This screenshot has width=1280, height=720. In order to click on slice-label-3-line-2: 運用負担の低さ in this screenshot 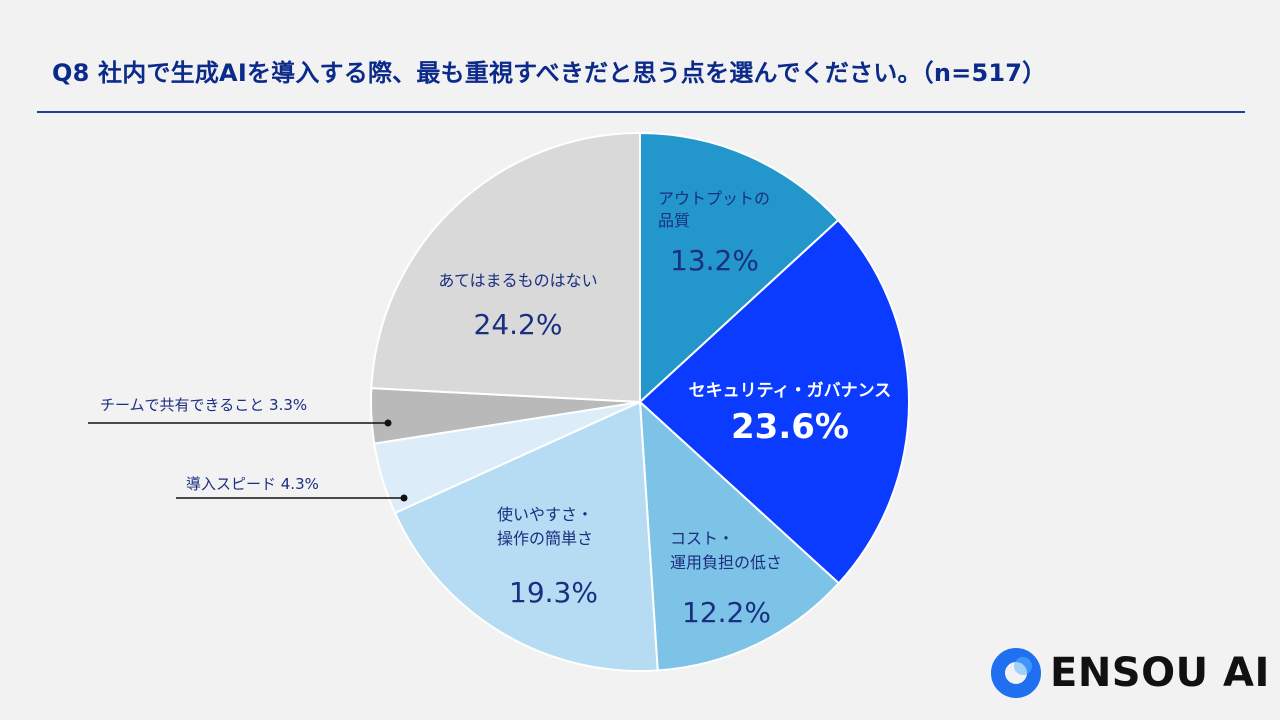, I will do `click(726, 562)`.